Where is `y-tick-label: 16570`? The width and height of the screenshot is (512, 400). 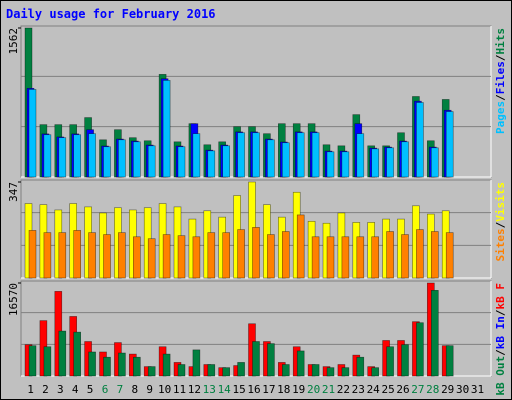
y-tick-label: 16570 is located at coordinates (13, 299).